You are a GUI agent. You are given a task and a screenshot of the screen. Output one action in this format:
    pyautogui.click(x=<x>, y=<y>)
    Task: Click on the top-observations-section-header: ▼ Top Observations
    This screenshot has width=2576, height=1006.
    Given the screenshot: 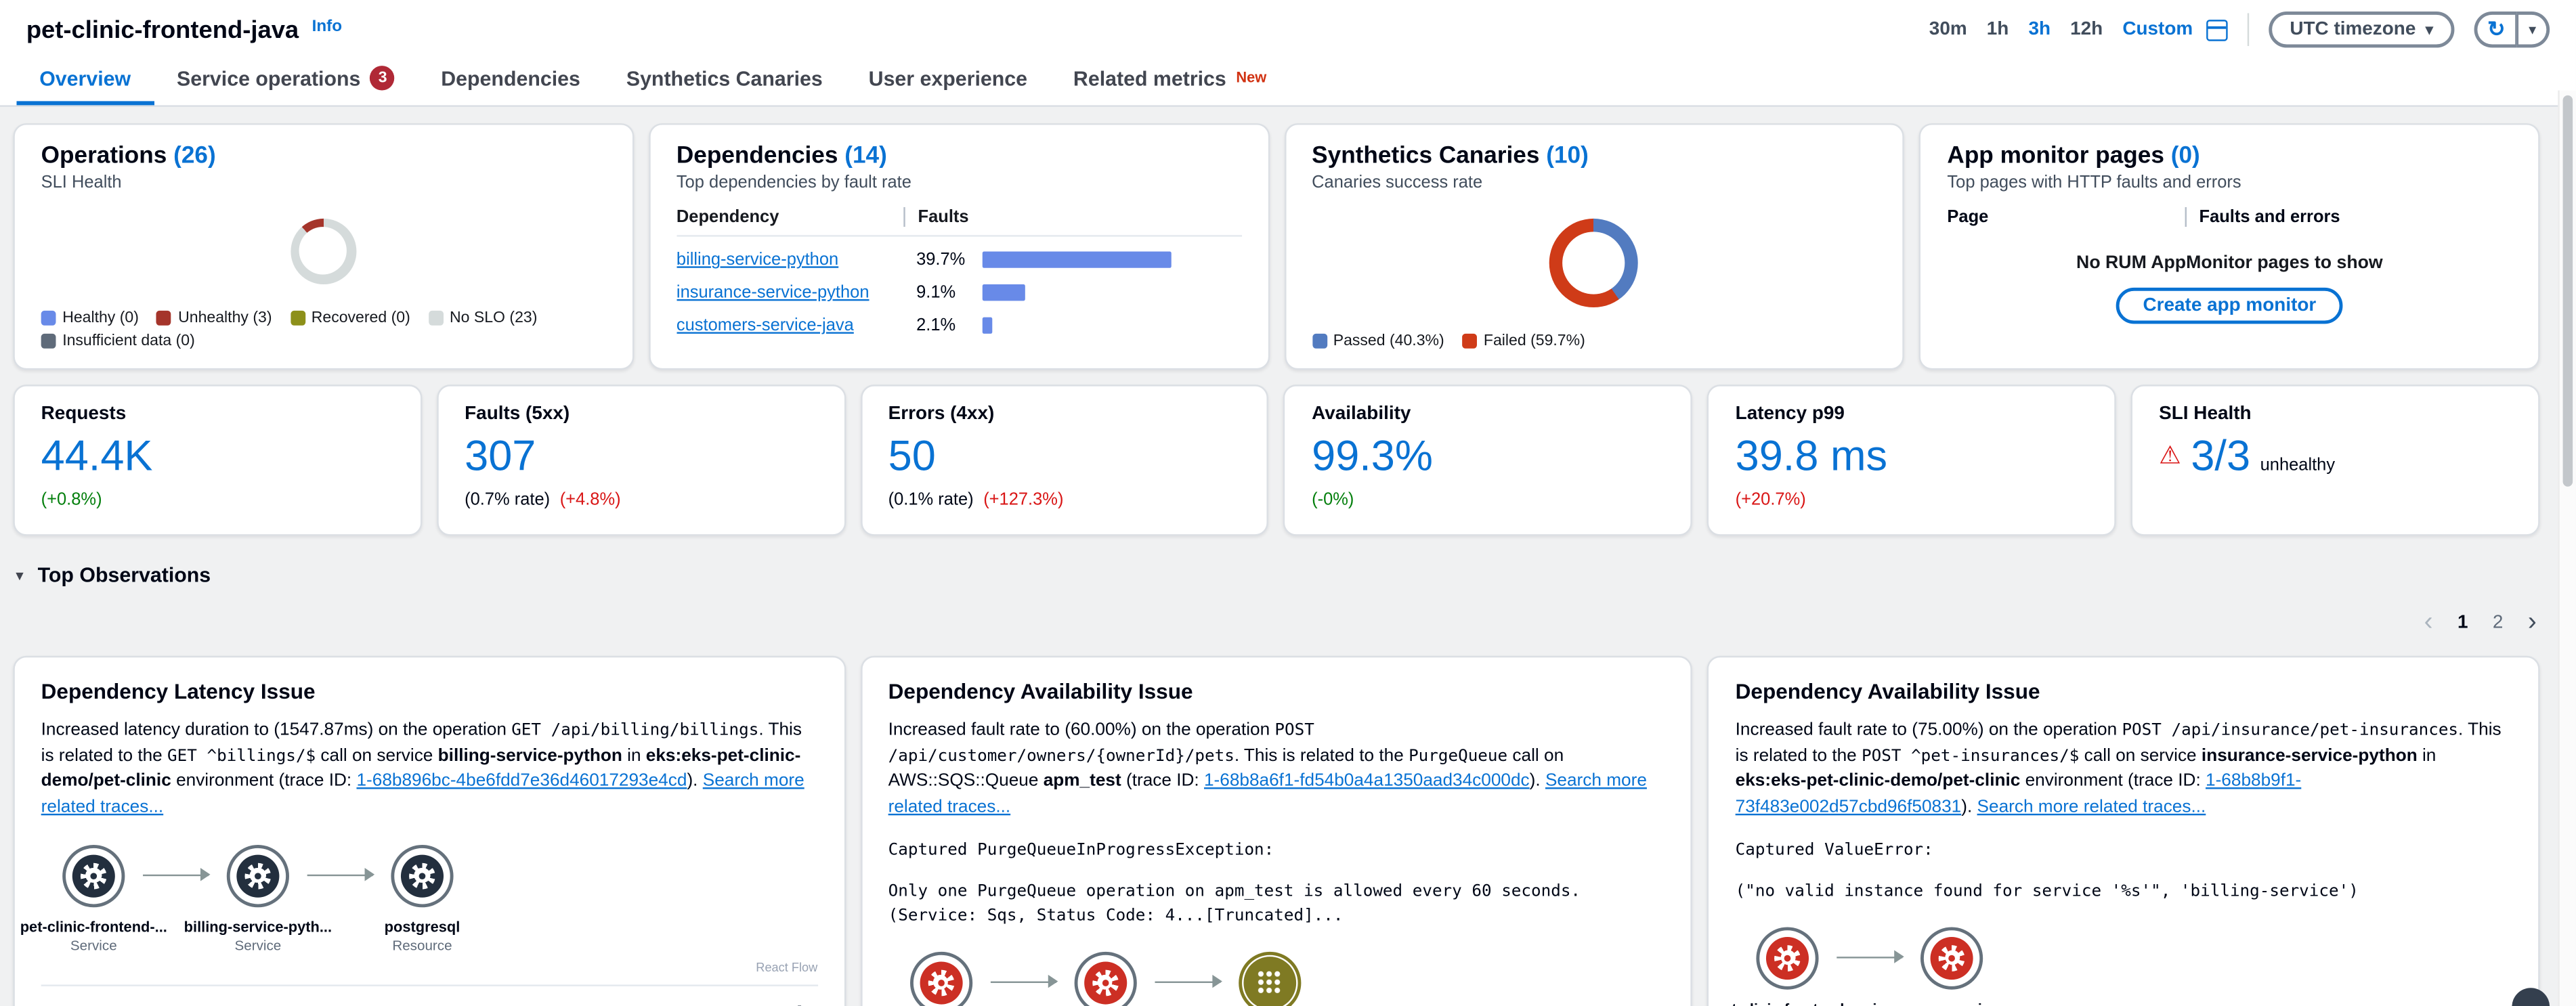 What is the action you would take?
    pyautogui.click(x=1276, y=576)
    